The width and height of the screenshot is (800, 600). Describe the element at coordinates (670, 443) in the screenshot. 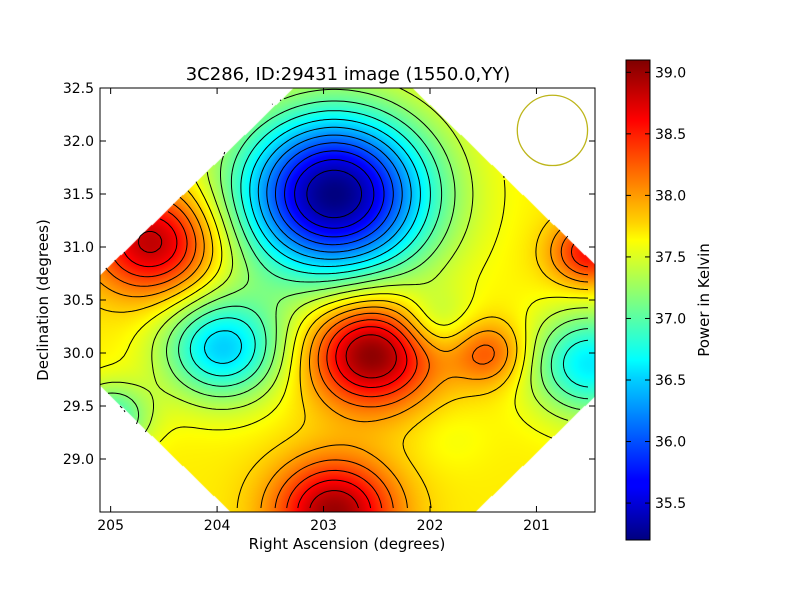

I see `colorbar-tick-label: 36.0` at that location.